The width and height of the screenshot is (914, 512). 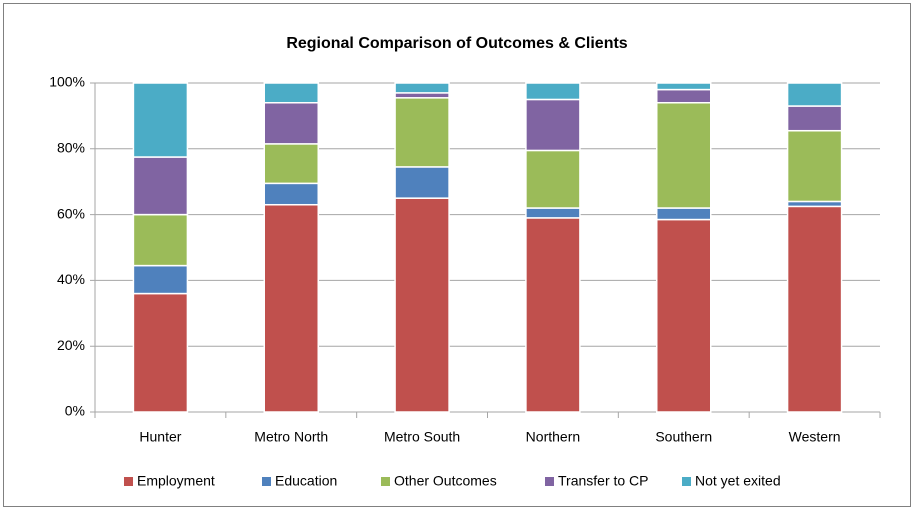 I want to click on legend-label: Transfer to CP, so click(x=603, y=481).